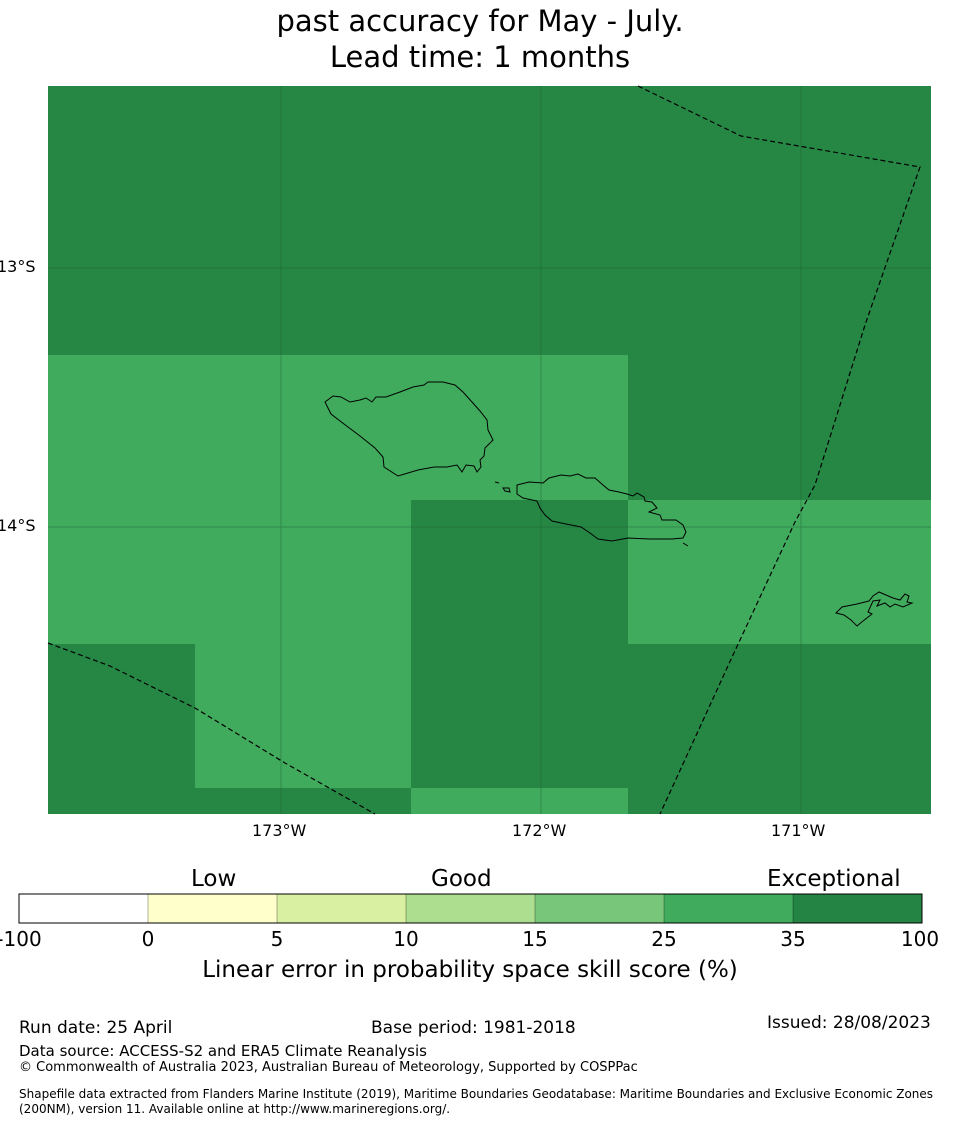  I want to click on coastlines, so click(619, 504).